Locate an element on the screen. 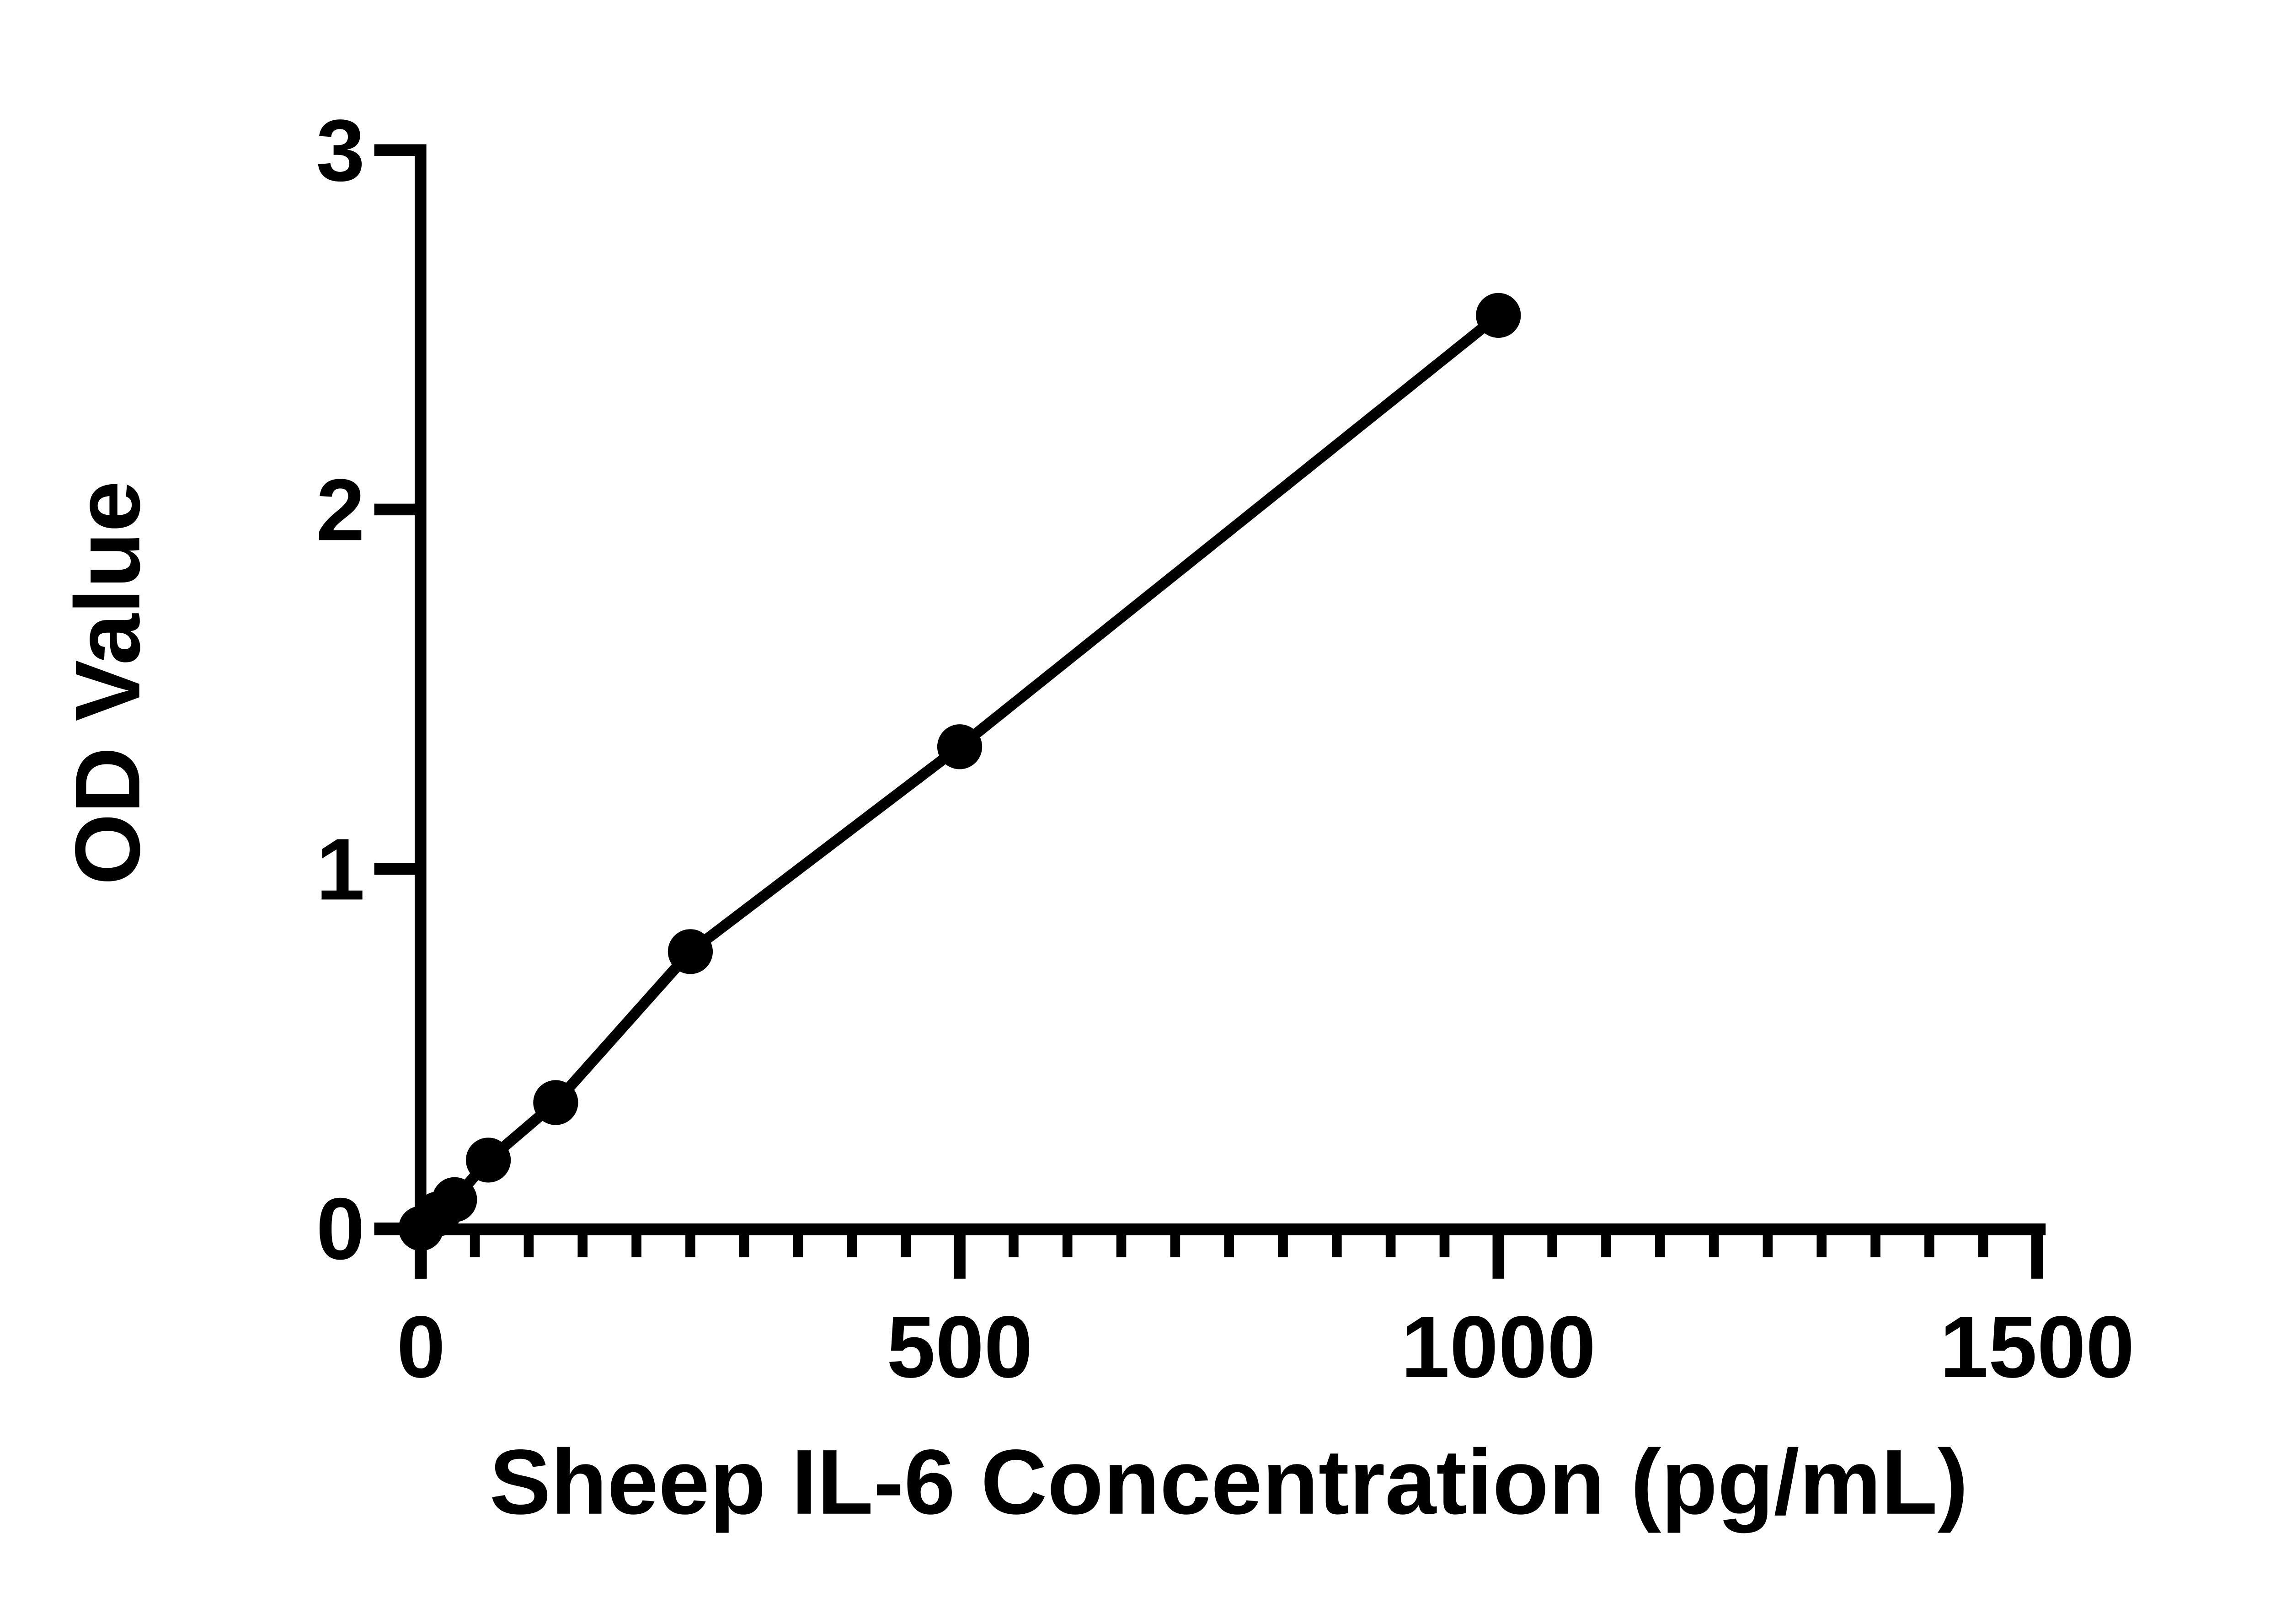  y-axis-tick-label: 1 is located at coordinates (340, 869).